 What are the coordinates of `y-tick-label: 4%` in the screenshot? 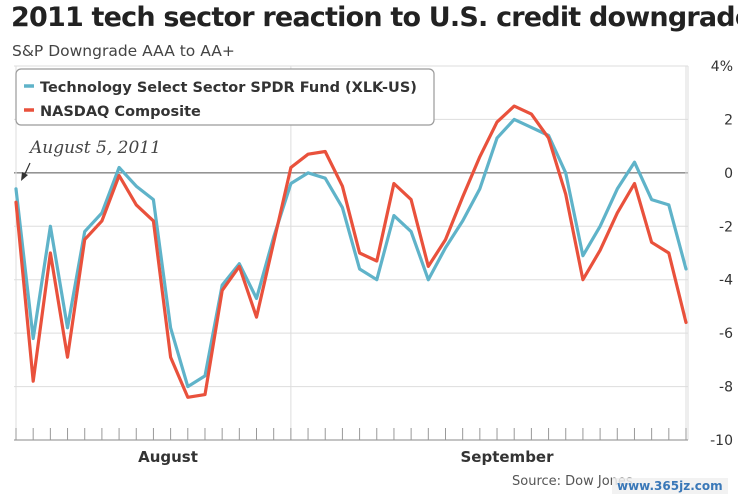 It's located at (722, 67).